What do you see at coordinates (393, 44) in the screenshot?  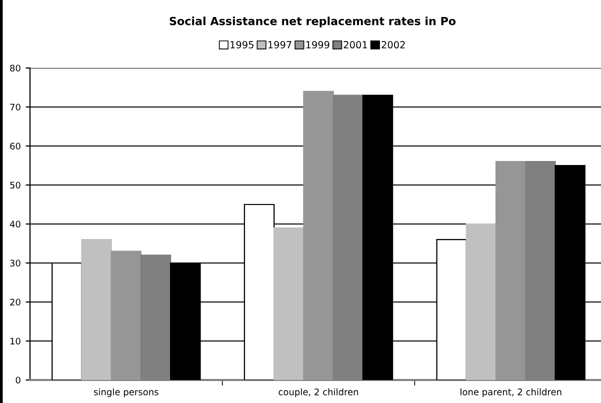 I see `legend-label: 2002` at bounding box center [393, 44].